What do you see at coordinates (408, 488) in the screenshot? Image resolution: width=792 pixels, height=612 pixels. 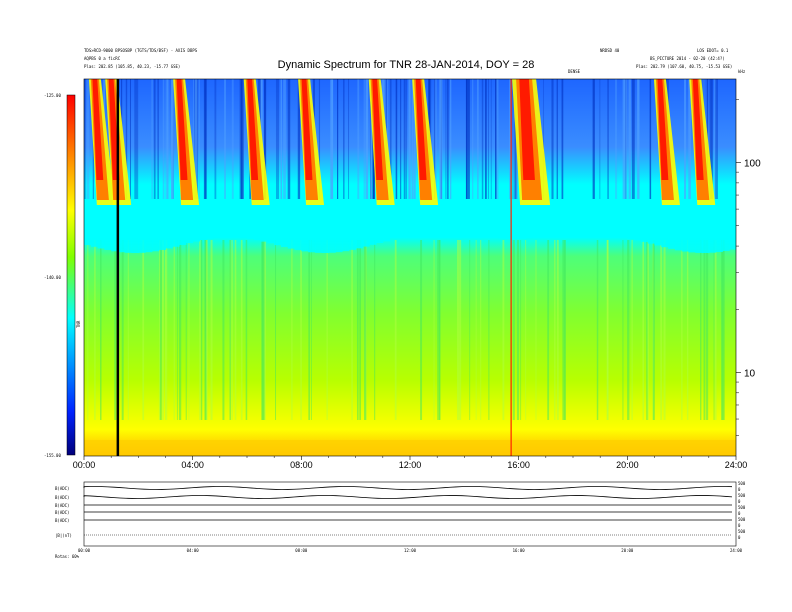 I see `bottom-panel-trace` at bounding box center [408, 488].